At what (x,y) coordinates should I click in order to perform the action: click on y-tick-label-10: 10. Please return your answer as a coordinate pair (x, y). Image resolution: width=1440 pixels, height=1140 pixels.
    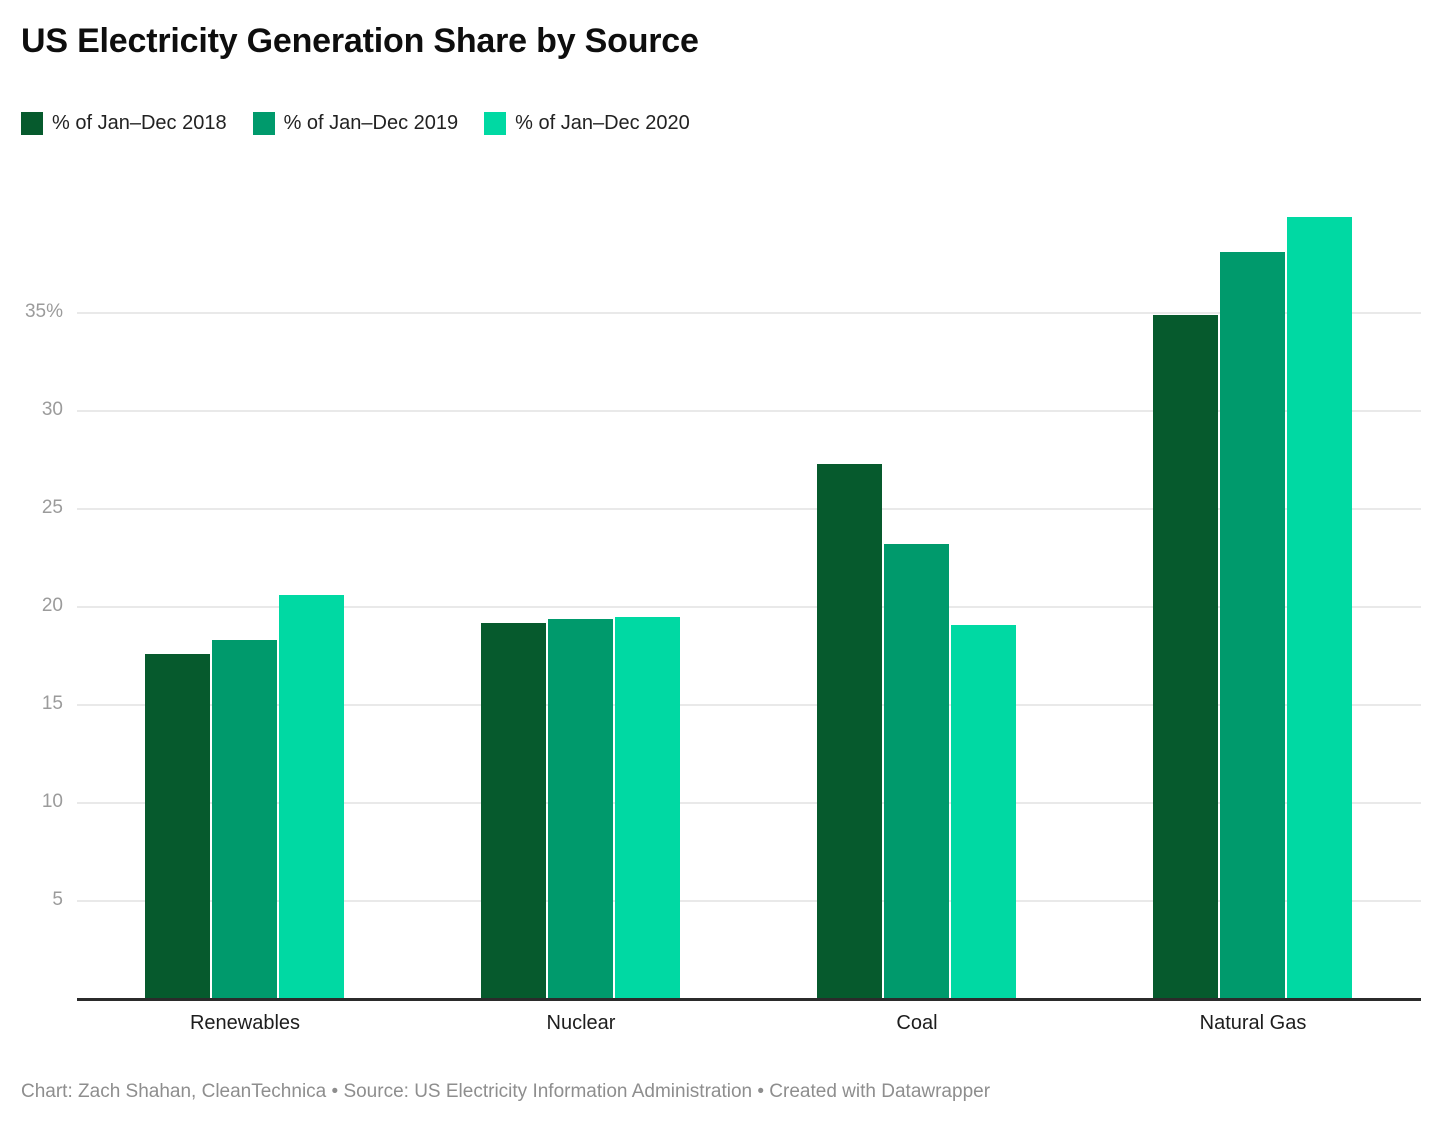
    Looking at the image, I should click on (52, 801).